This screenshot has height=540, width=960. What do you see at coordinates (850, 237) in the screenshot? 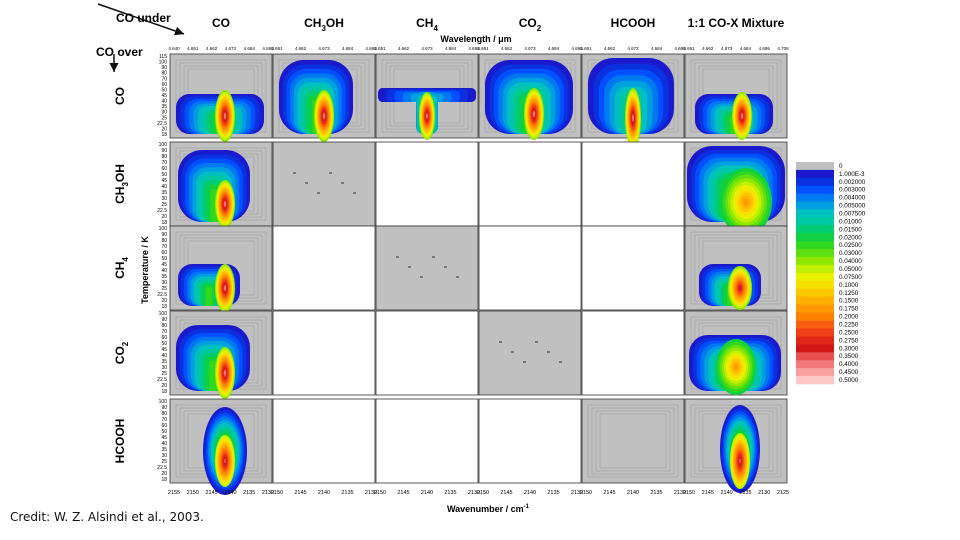
I see `colorbar-label: 0.02000` at bounding box center [850, 237].